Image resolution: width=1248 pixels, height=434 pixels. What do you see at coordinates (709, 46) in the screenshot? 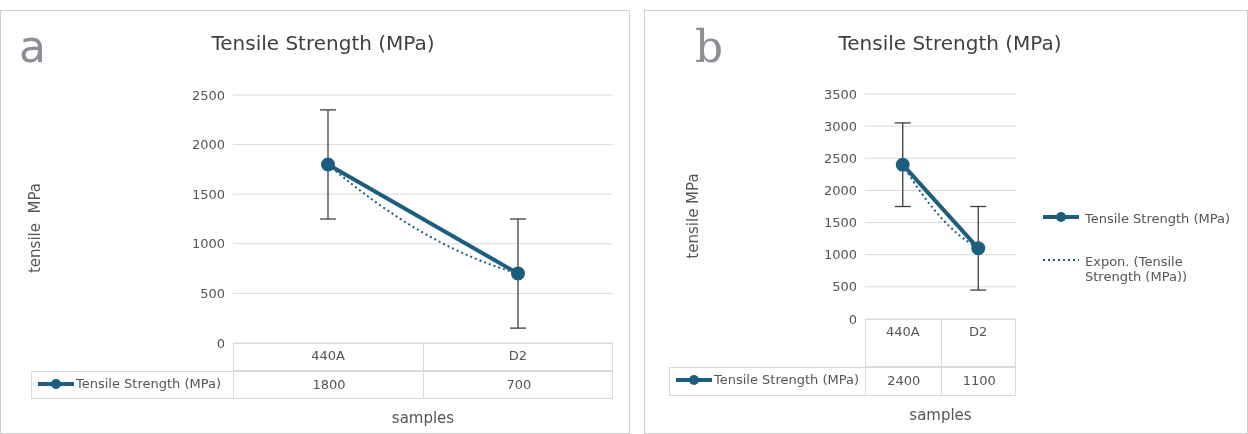
I see `text: b` at bounding box center [709, 46].